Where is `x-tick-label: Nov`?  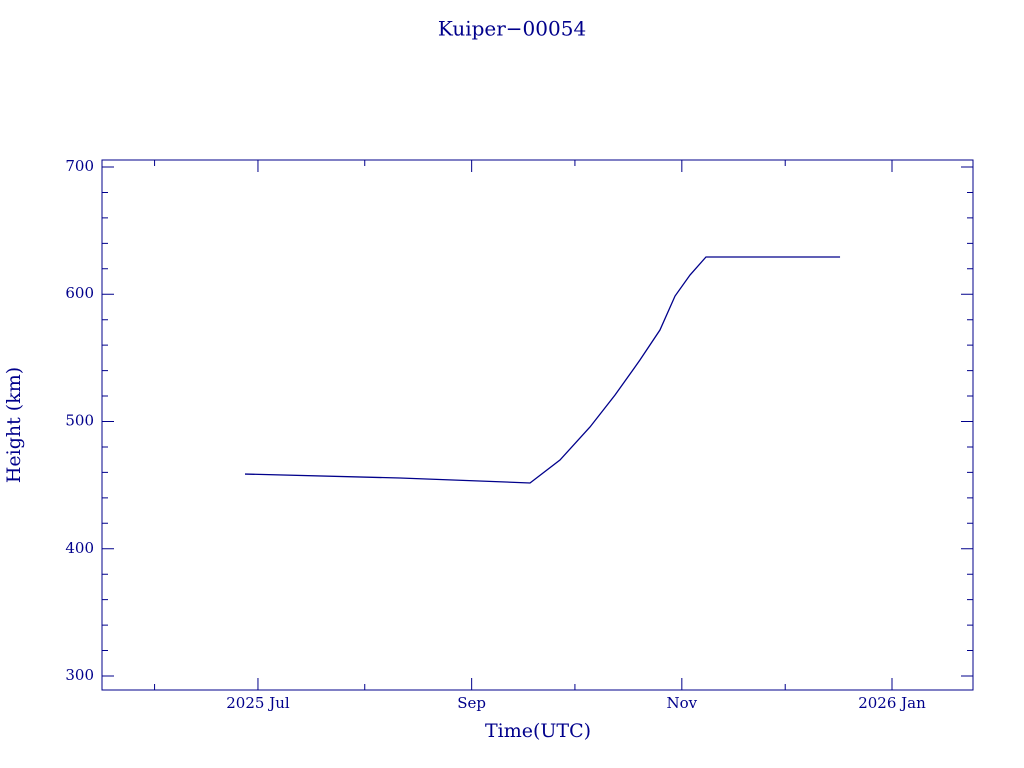
x-tick-label: Nov is located at coordinates (682, 703).